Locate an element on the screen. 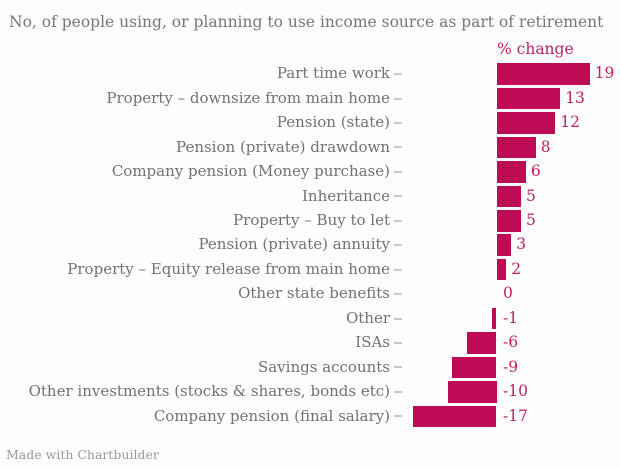  value-label: 6 is located at coordinates (535, 171).